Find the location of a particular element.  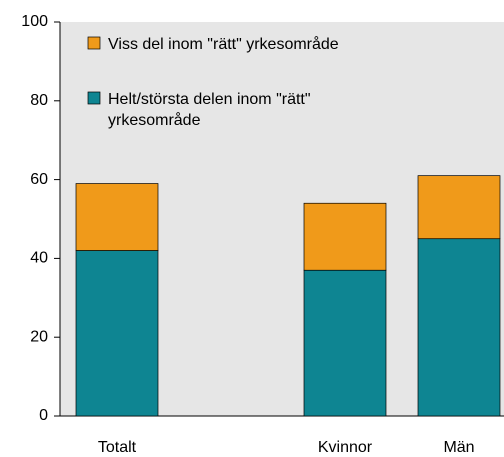

x-tick-label: Män is located at coordinates (458, 447).